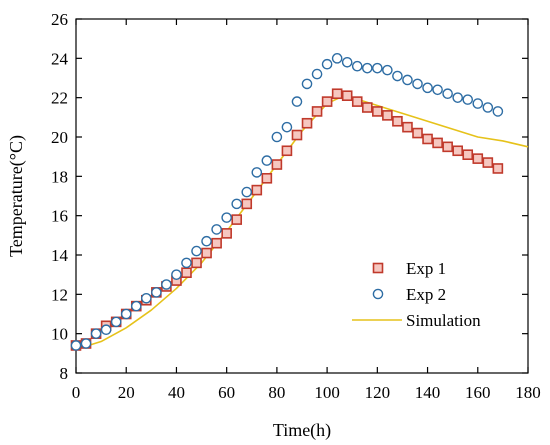 The width and height of the screenshot is (550, 445). I want to click on x-tick-label: 20, so click(126, 392).